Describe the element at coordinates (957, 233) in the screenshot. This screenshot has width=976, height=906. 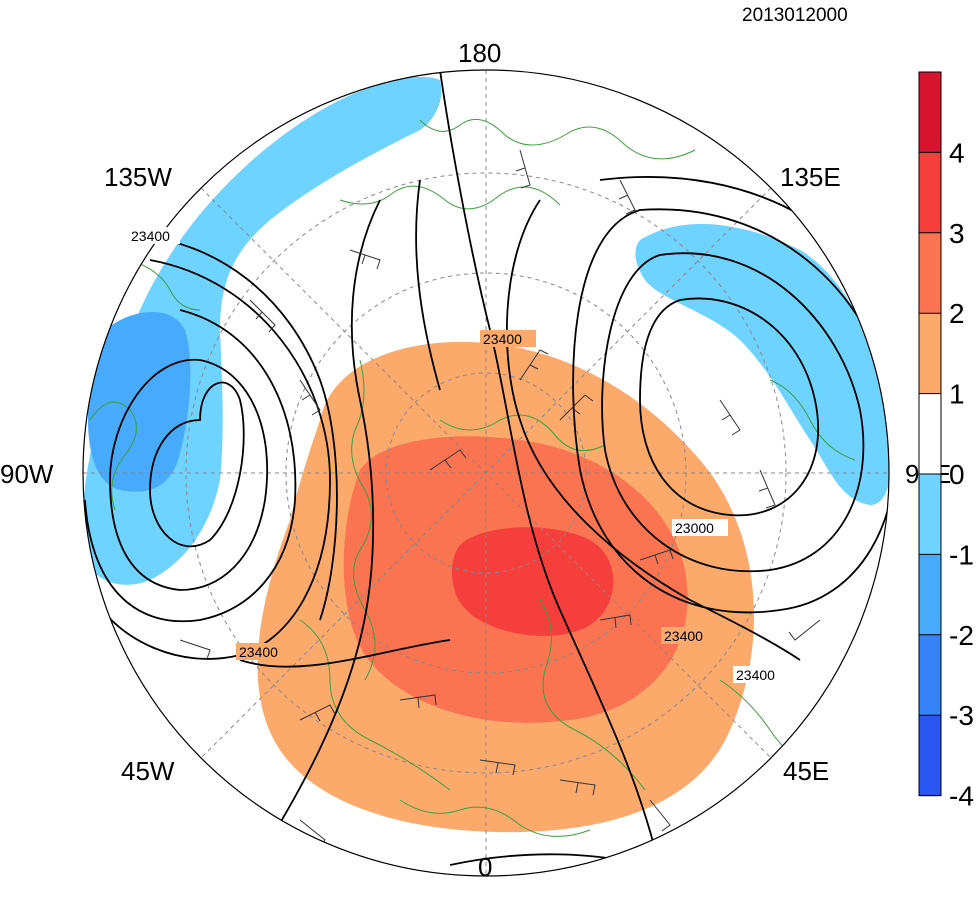
I see `colorbar-tick-label: 3` at that location.